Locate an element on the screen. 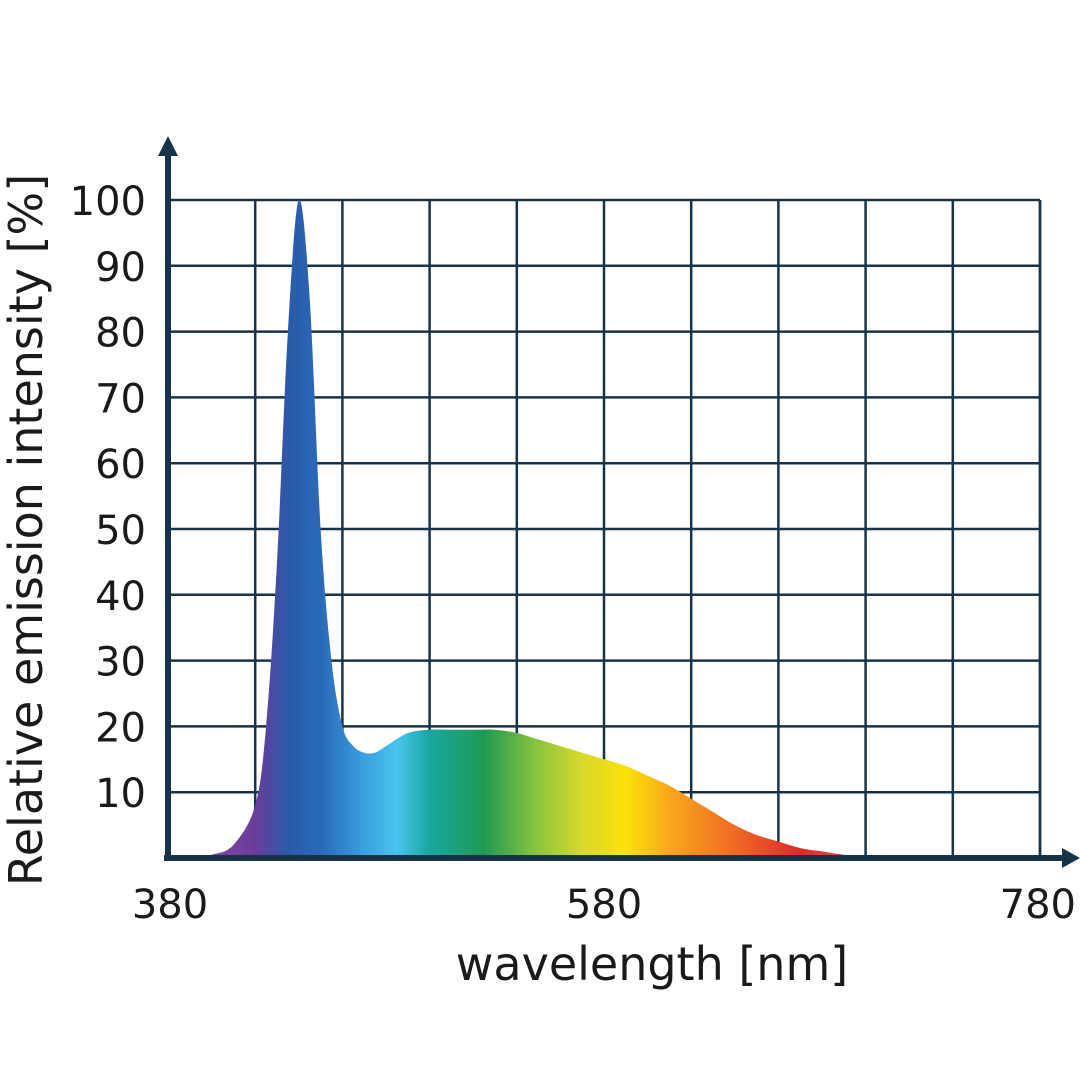 The width and height of the screenshot is (1080, 1080). y-tick-label: 80 is located at coordinates (120, 334).